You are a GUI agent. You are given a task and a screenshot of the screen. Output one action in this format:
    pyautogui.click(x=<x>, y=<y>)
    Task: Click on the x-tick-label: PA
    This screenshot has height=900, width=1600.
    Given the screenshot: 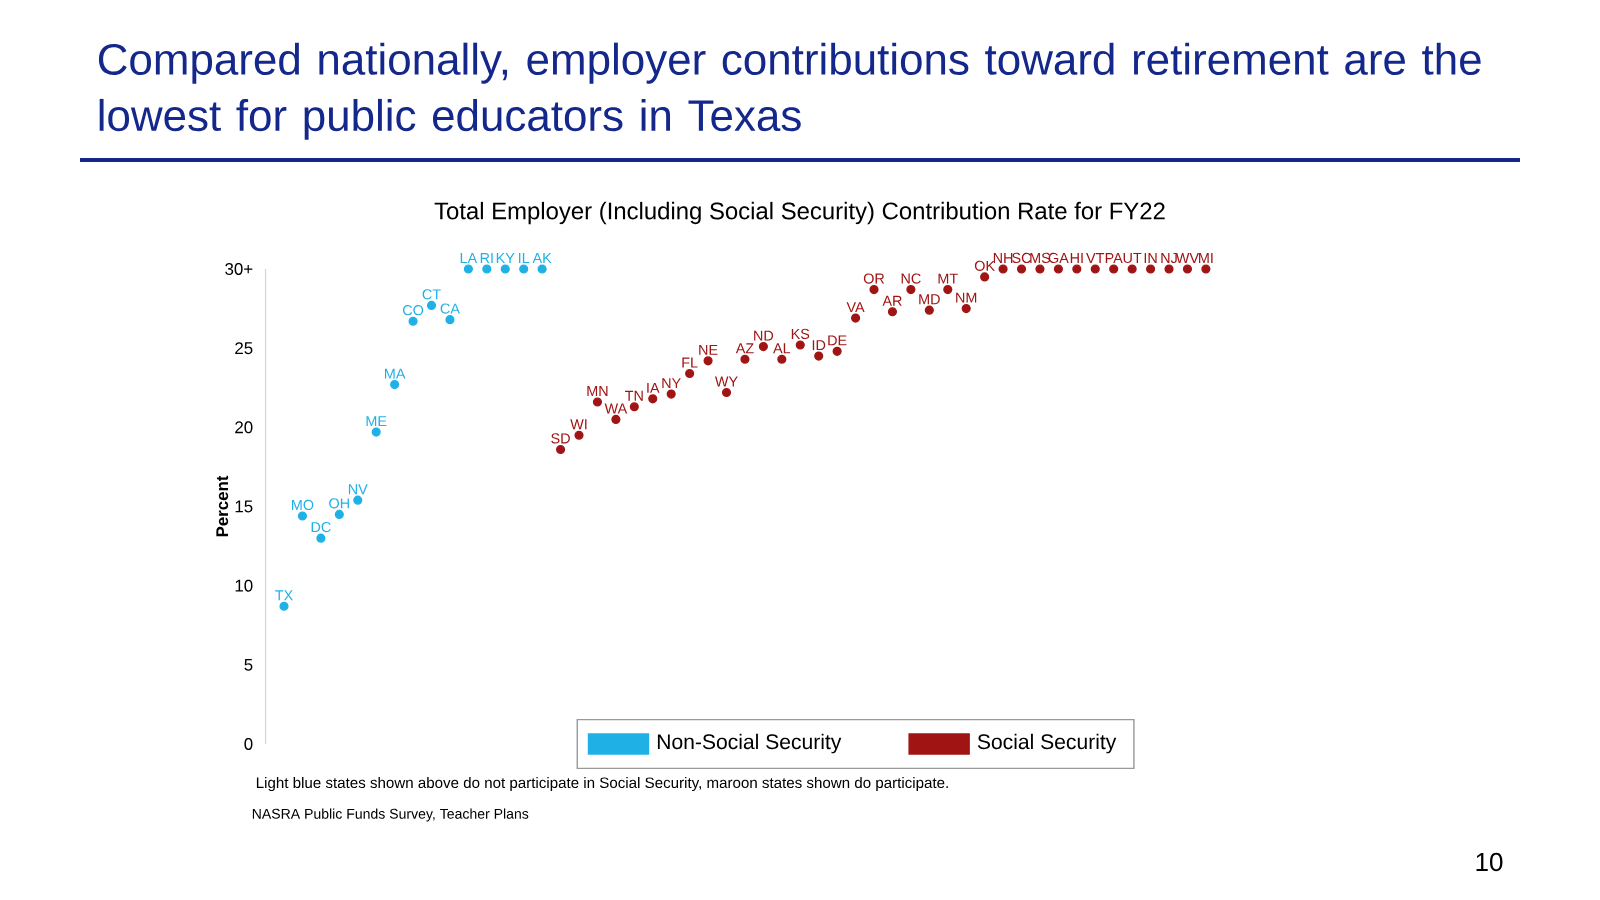 What is the action you would take?
    pyautogui.click(x=1114, y=258)
    